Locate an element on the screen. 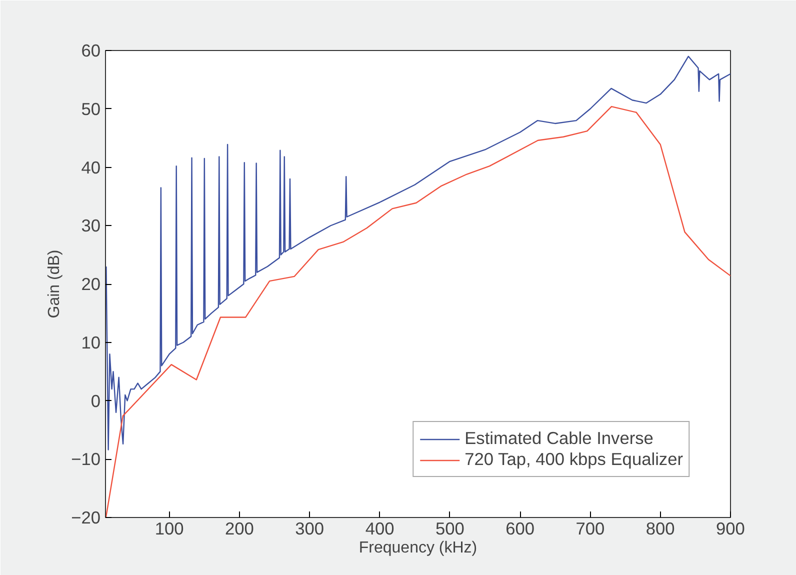  y-tick-label: 0 is located at coordinates (95, 400).